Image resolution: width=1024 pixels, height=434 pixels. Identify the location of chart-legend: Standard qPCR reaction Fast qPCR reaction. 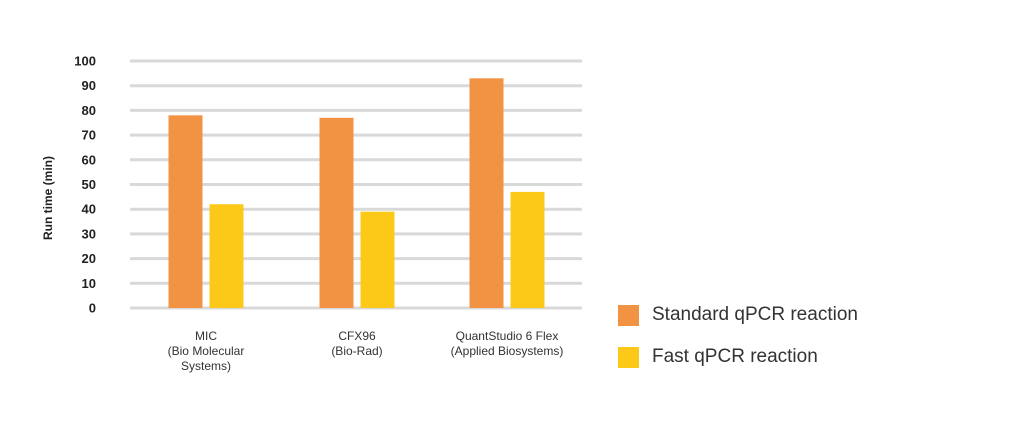
(738, 342).